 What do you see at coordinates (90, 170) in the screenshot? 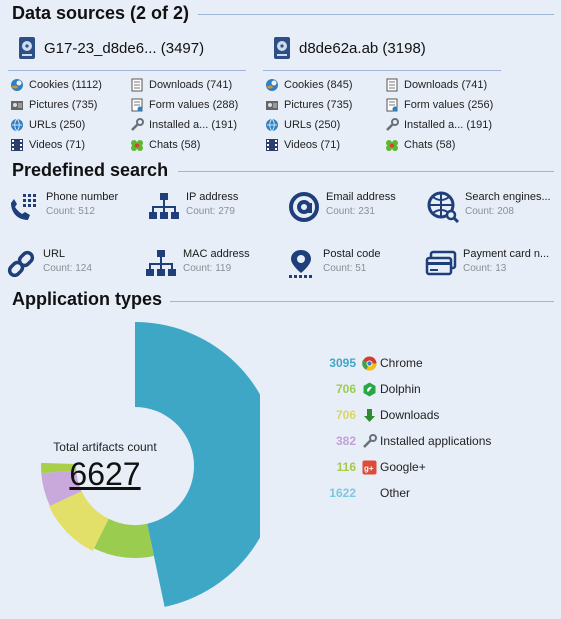
I see `predefined-search-title: Predefined search` at bounding box center [90, 170].